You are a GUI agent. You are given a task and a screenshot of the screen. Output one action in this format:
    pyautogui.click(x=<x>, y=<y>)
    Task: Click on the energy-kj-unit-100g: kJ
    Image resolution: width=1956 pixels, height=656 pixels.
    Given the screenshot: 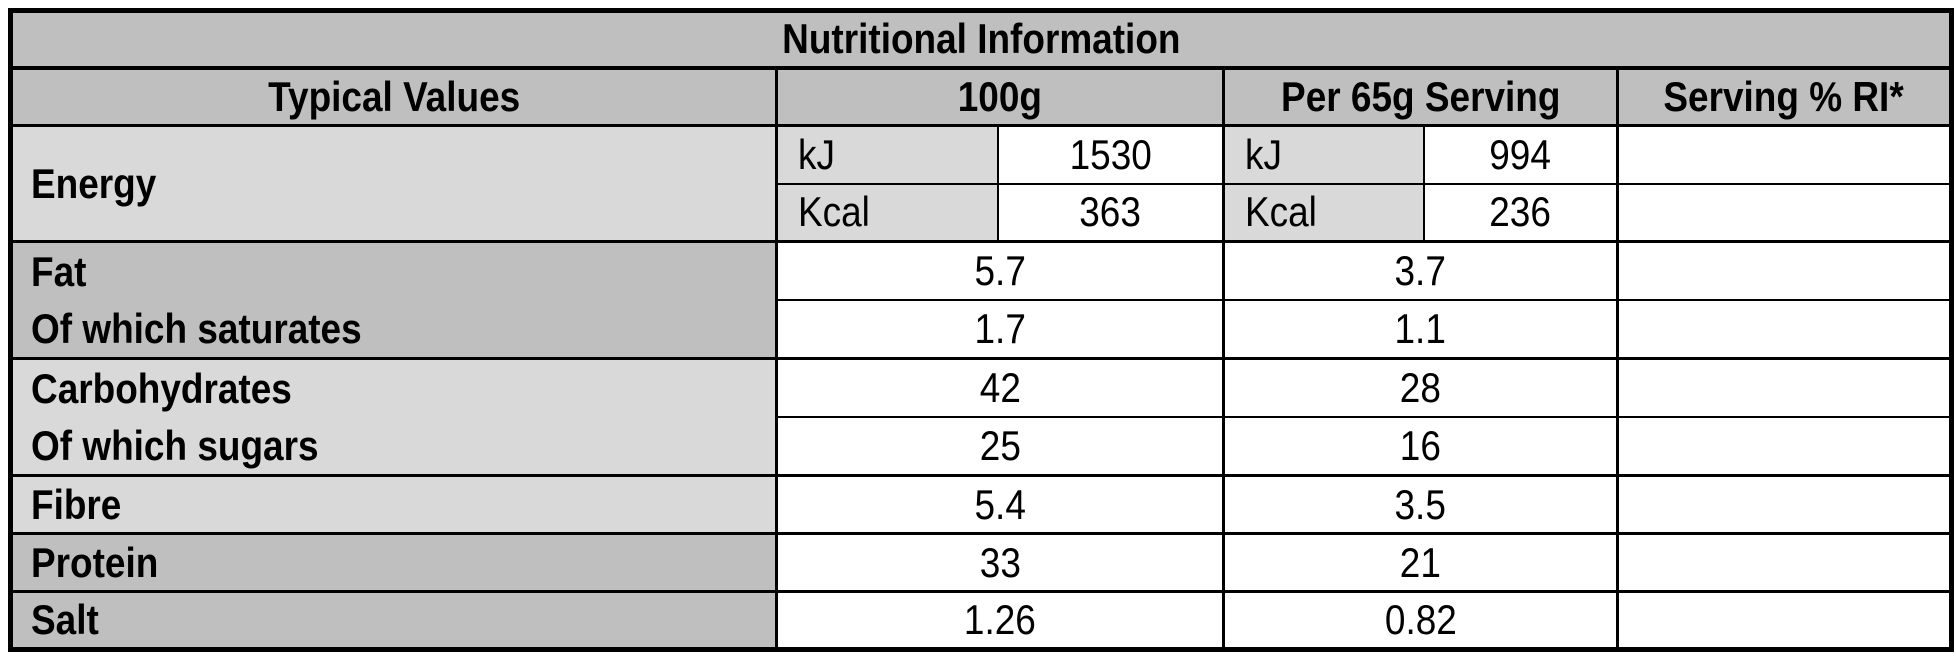 What is the action you would take?
    pyautogui.click(x=887, y=154)
    